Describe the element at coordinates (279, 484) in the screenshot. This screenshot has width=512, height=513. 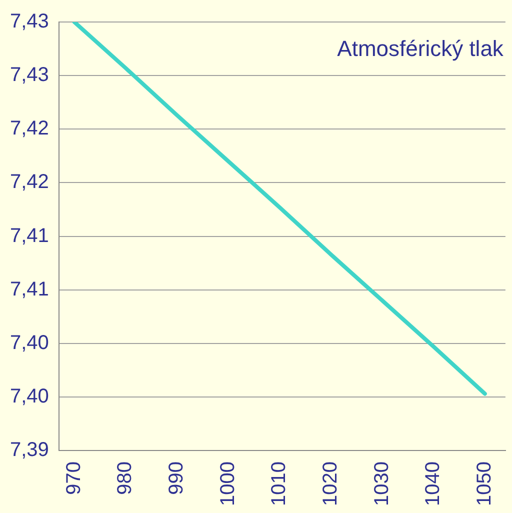
I see `x-tick-label: 1010` at that location.